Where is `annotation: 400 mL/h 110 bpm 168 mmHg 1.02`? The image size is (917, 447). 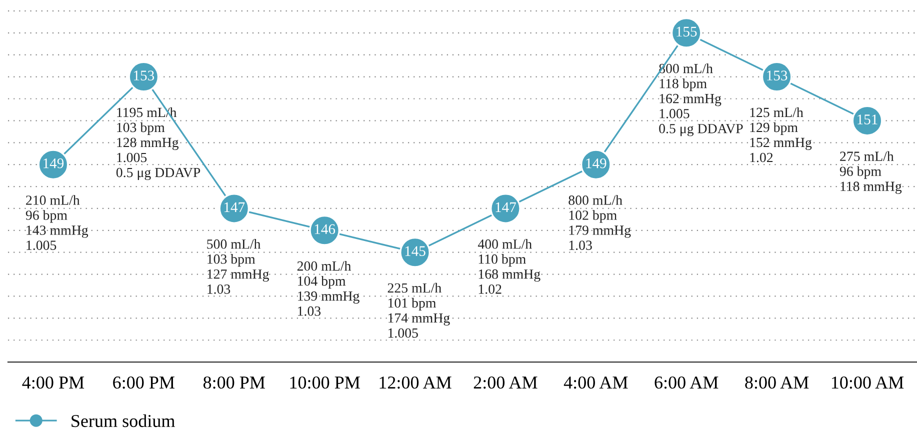
annotation: 400 mL/h 110 bpm 168 mmHg 1.02 is located at coordinates (509, 266).